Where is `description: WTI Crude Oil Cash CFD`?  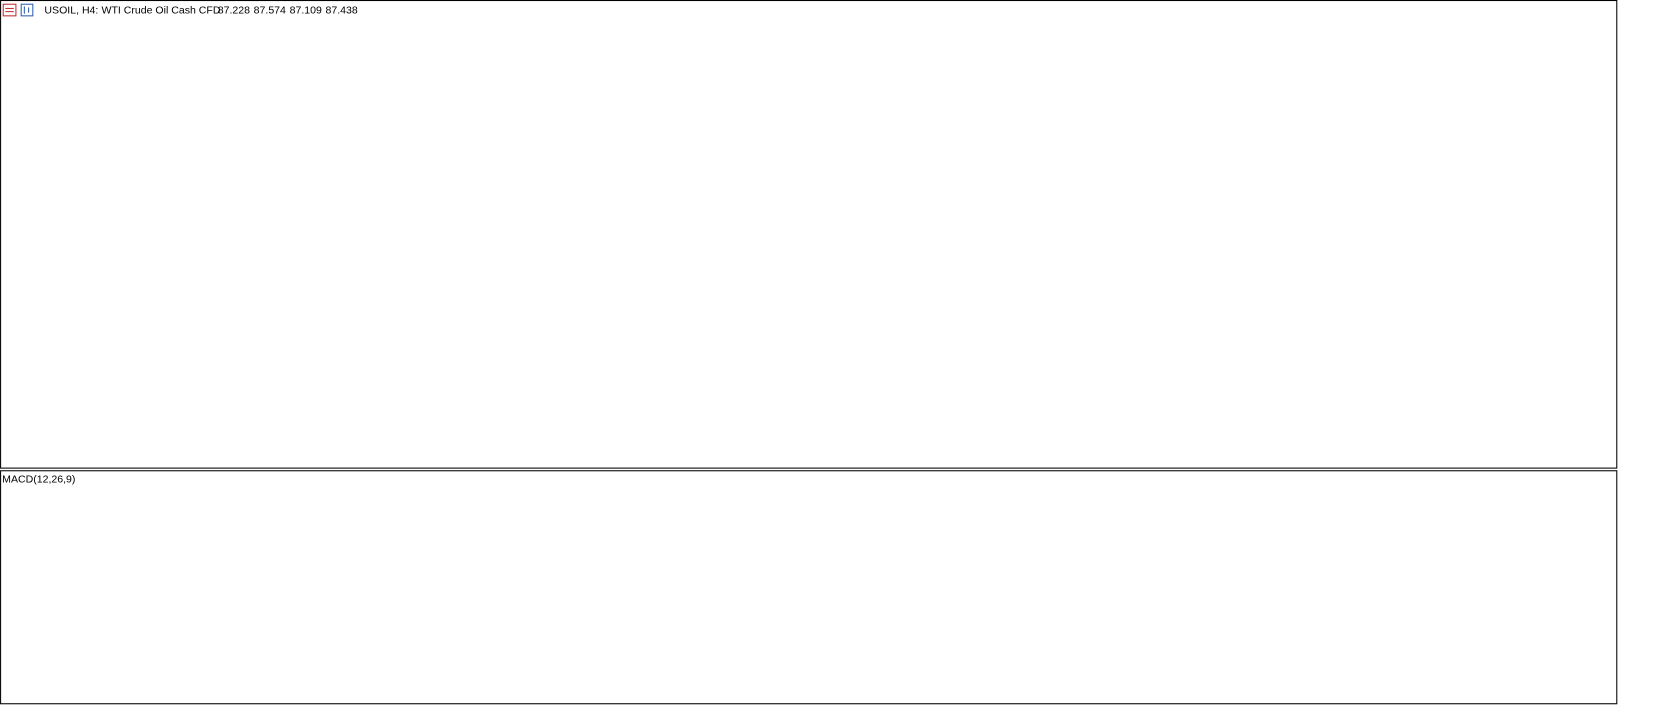 description: WTI Crude Oil Cash CFD is located at coordinates (161, 10).